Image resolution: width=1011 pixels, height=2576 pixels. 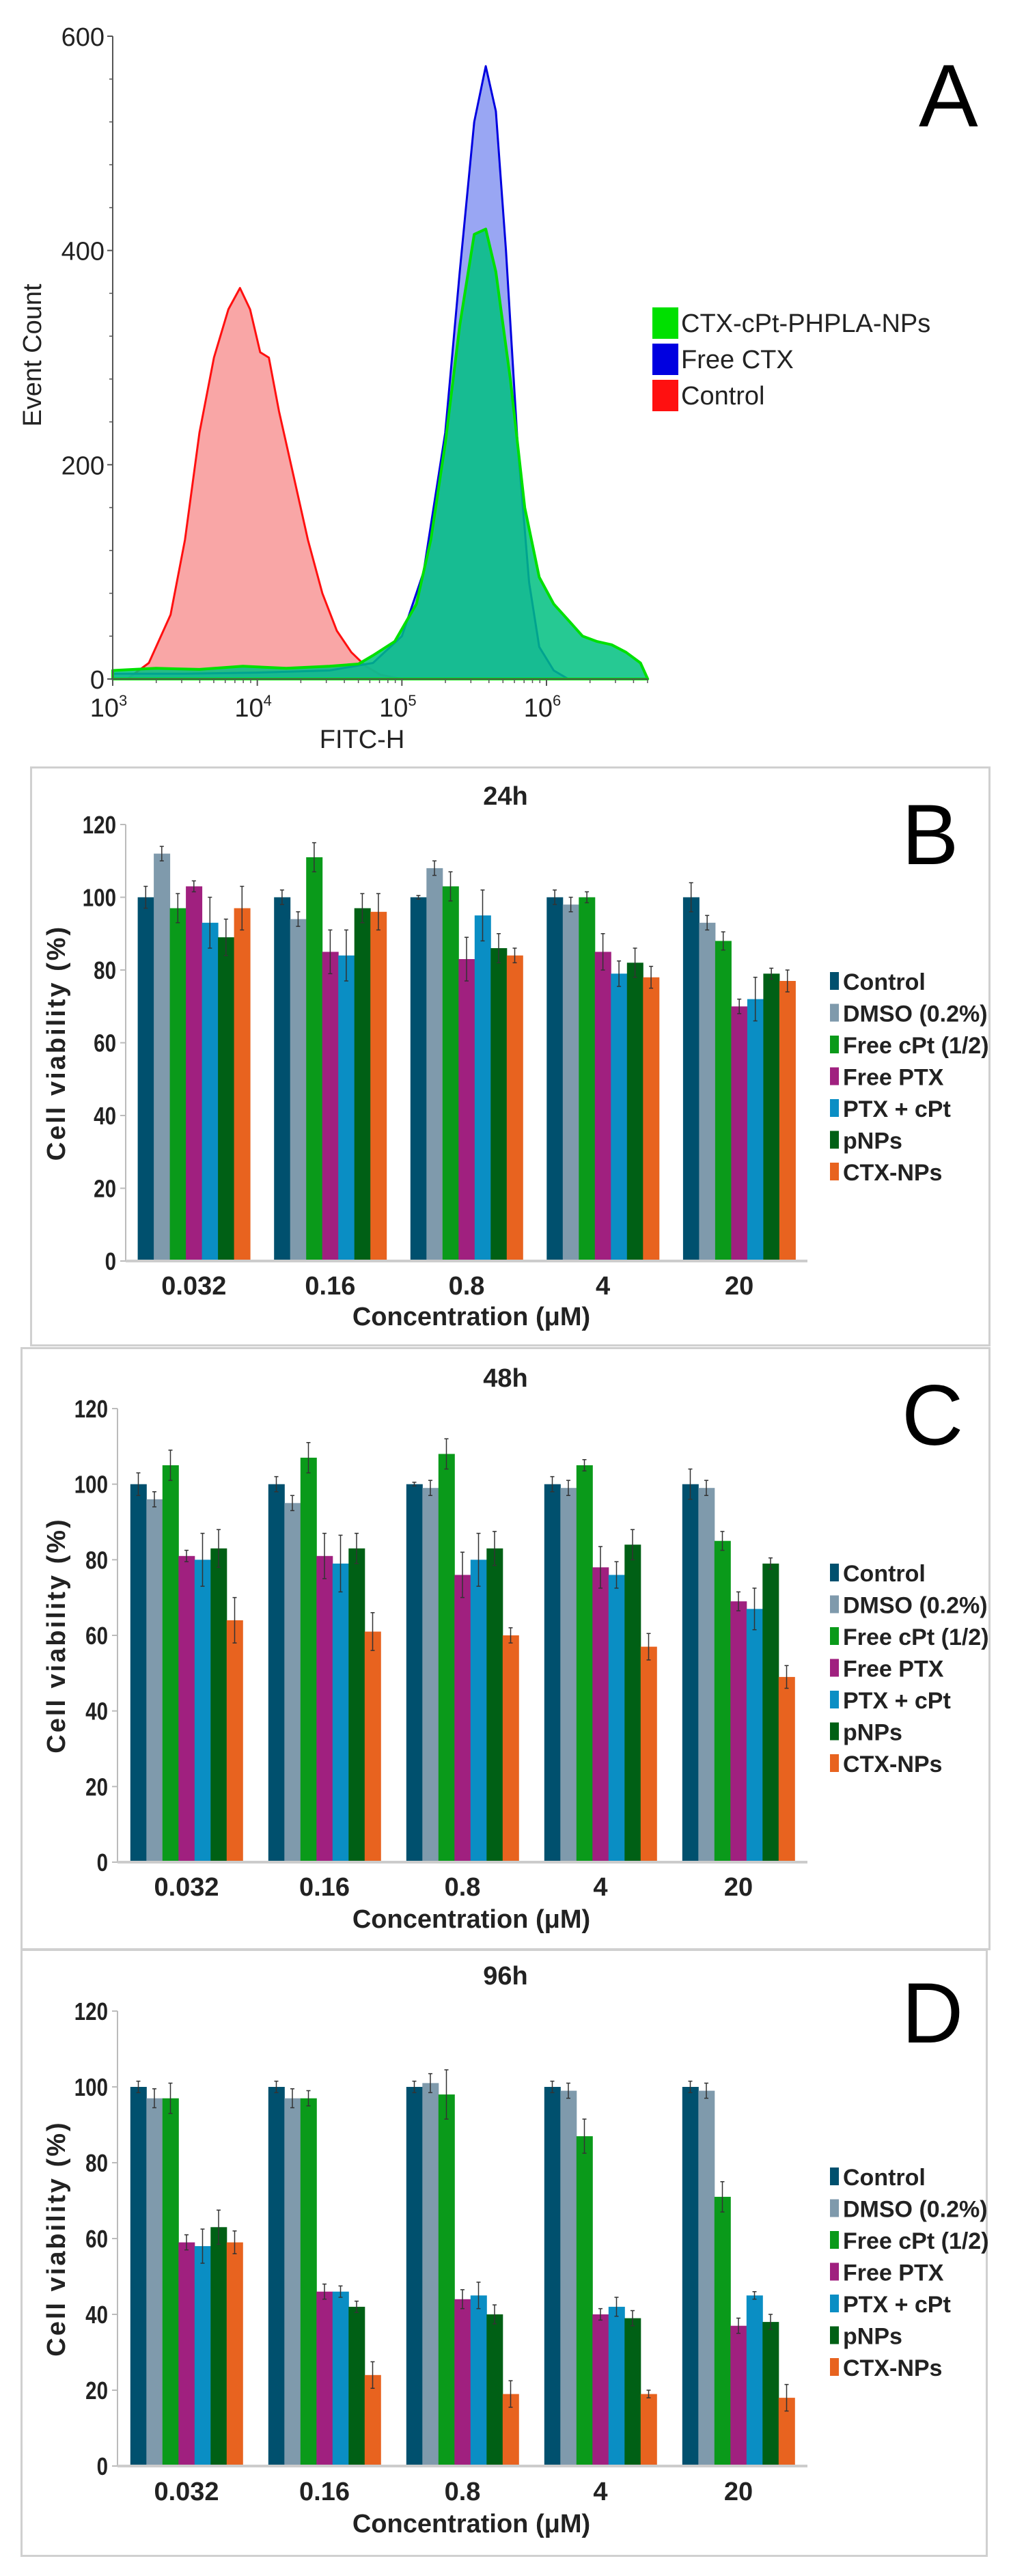 I want to click on bar-free-ptx-0.032, so click(x=194, y=1073).